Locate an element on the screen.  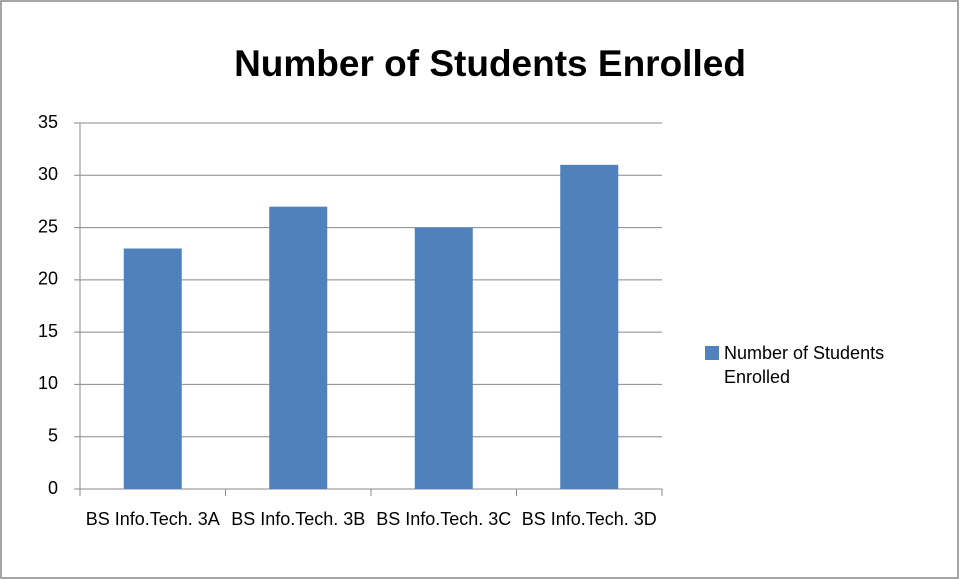
legend-label: Number of Students Enrolled is located at coordinates (804, 365).